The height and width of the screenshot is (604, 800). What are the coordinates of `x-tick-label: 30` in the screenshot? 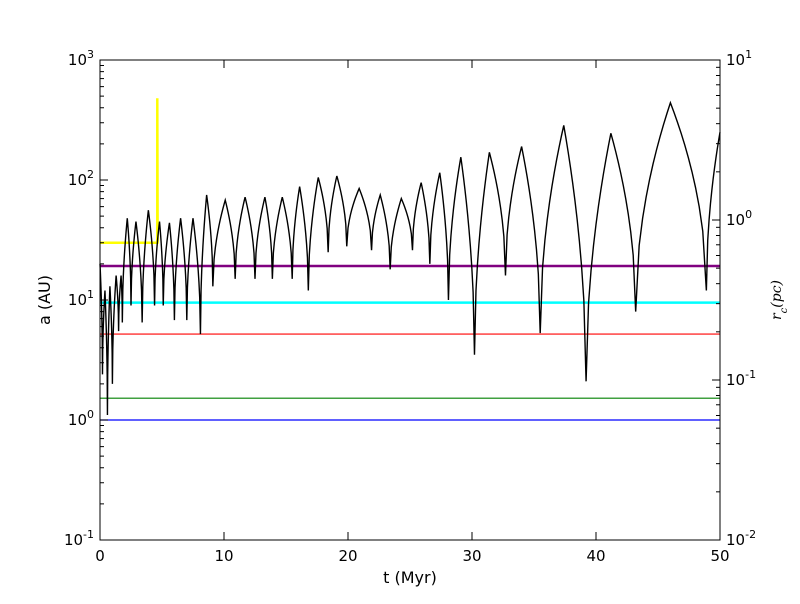 It's located at (471, 556).